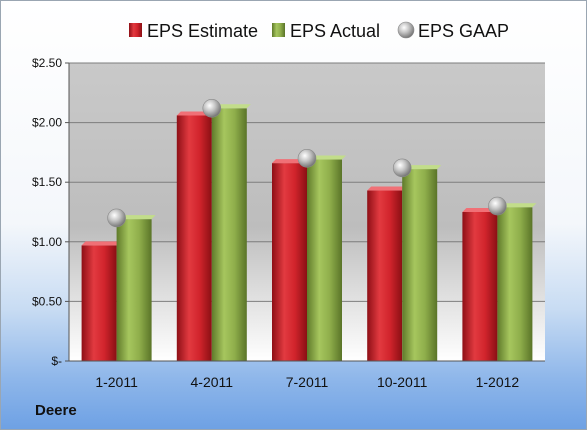 The height and width of the screenshot is (431, 587). I want to click on y-tick-label: $-, so click(56, 361).